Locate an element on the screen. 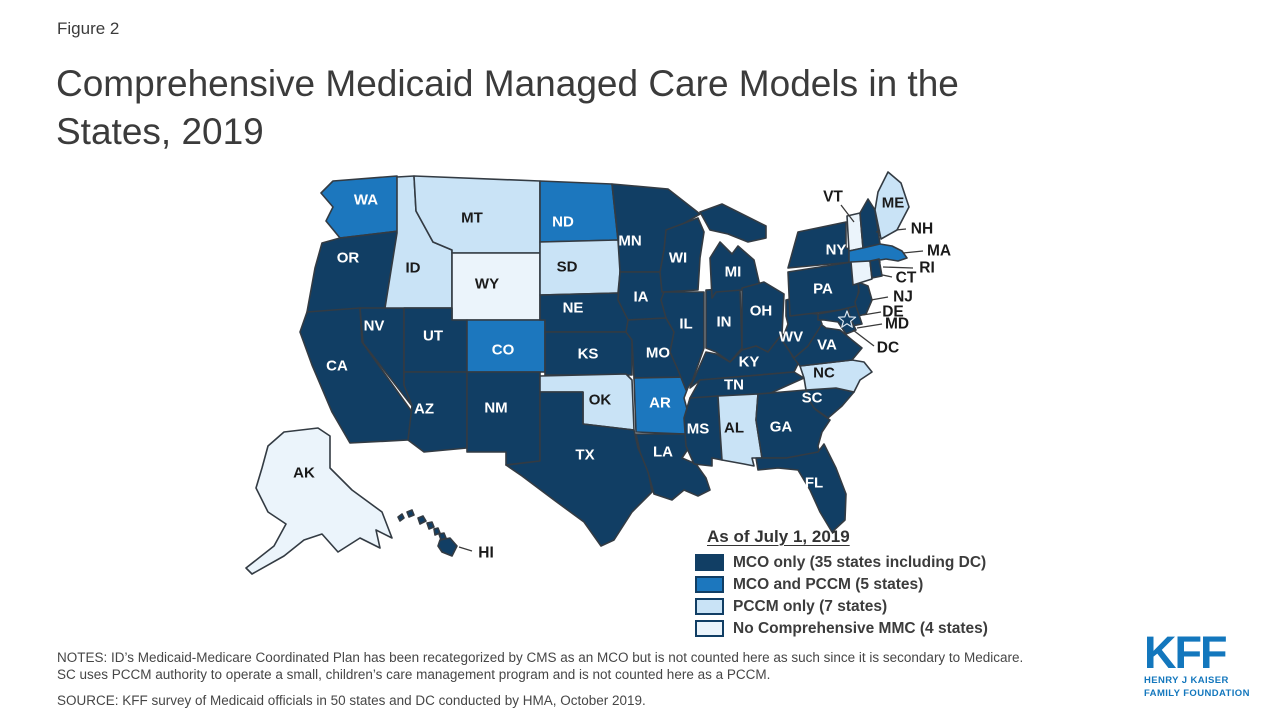  state-WY: WY is located at coordinates (496, 286).